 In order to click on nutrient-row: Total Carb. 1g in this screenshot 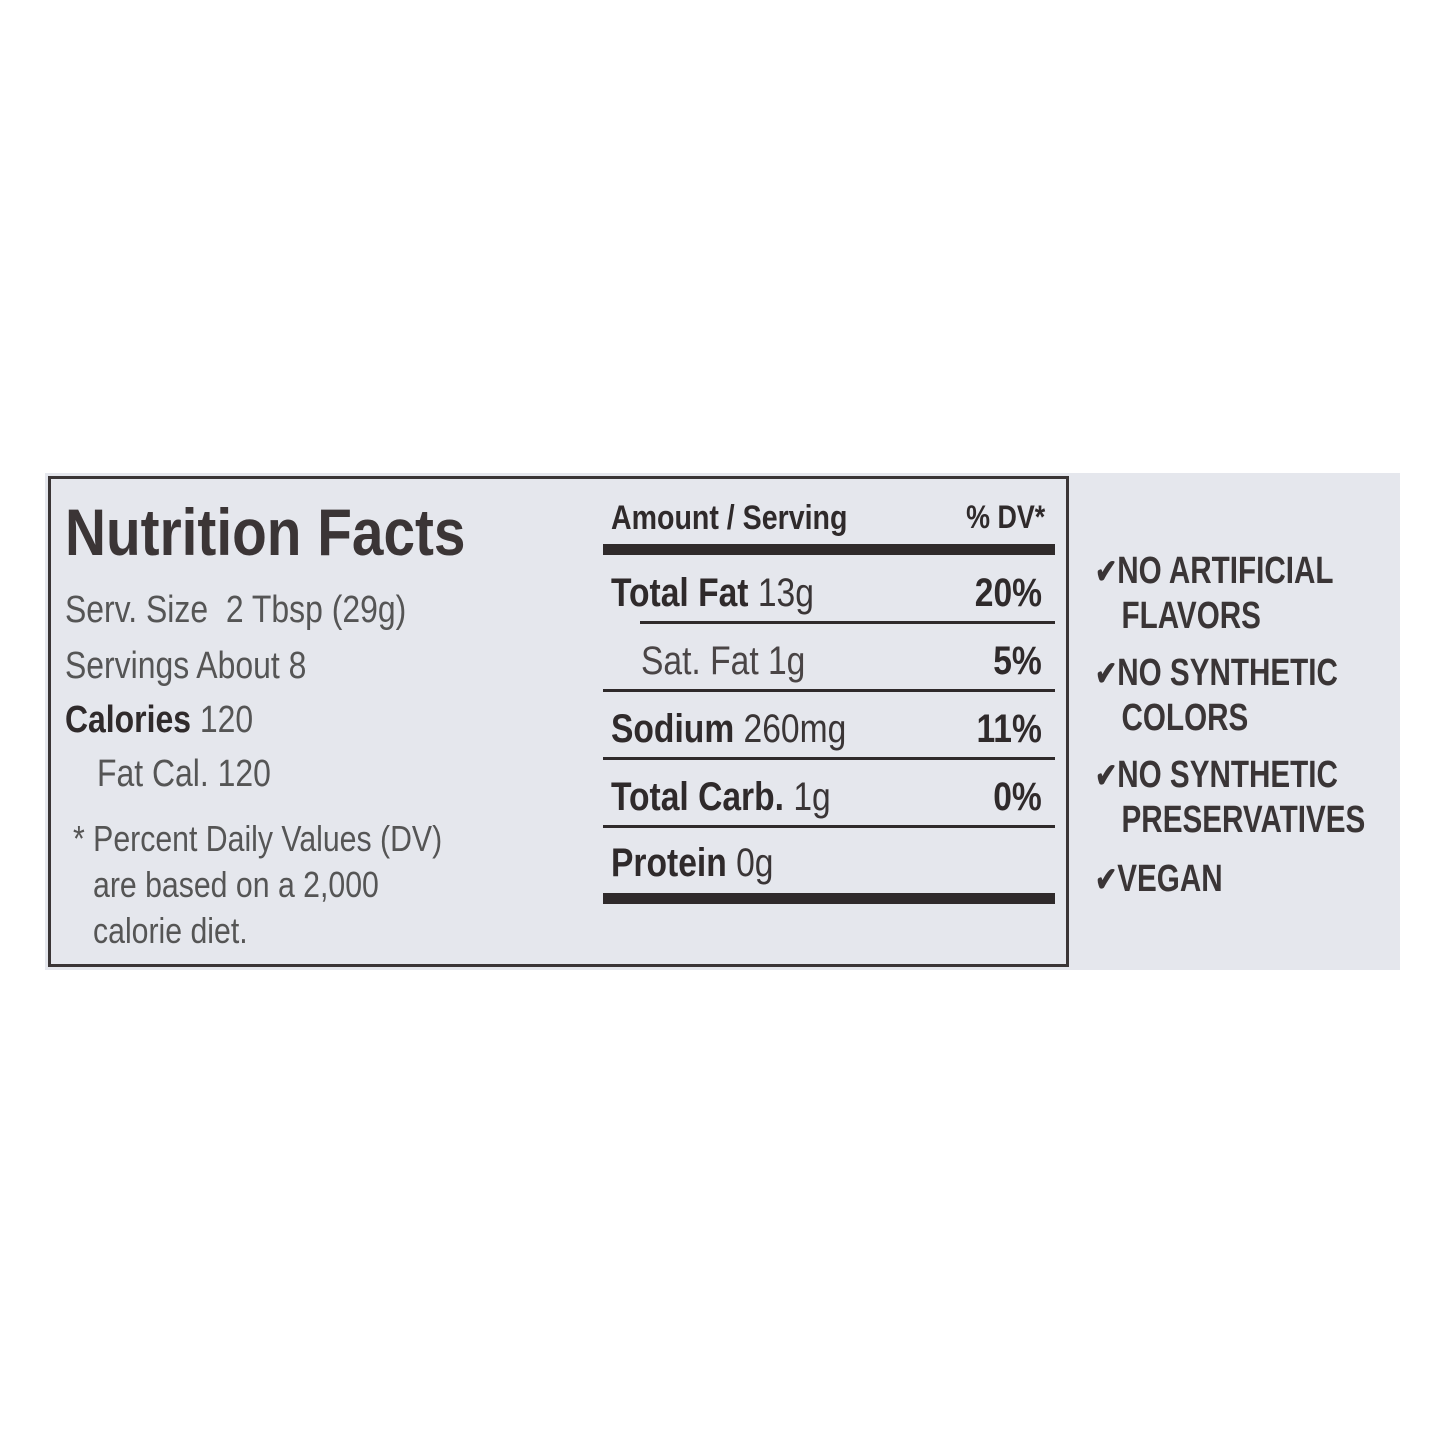, I will do `click(721, 797)`.